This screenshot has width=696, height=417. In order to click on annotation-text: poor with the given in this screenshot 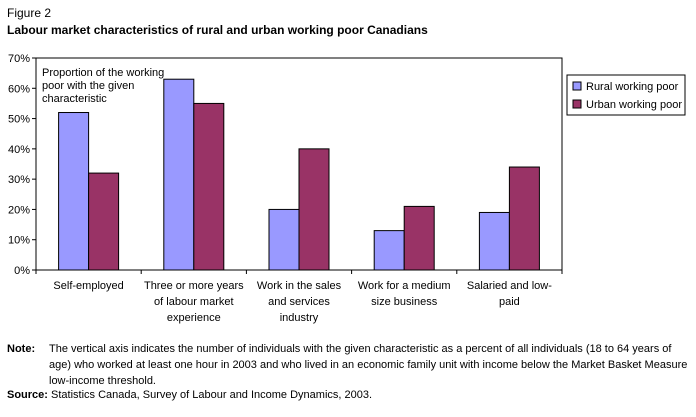, I will do `click(88, 86)`.